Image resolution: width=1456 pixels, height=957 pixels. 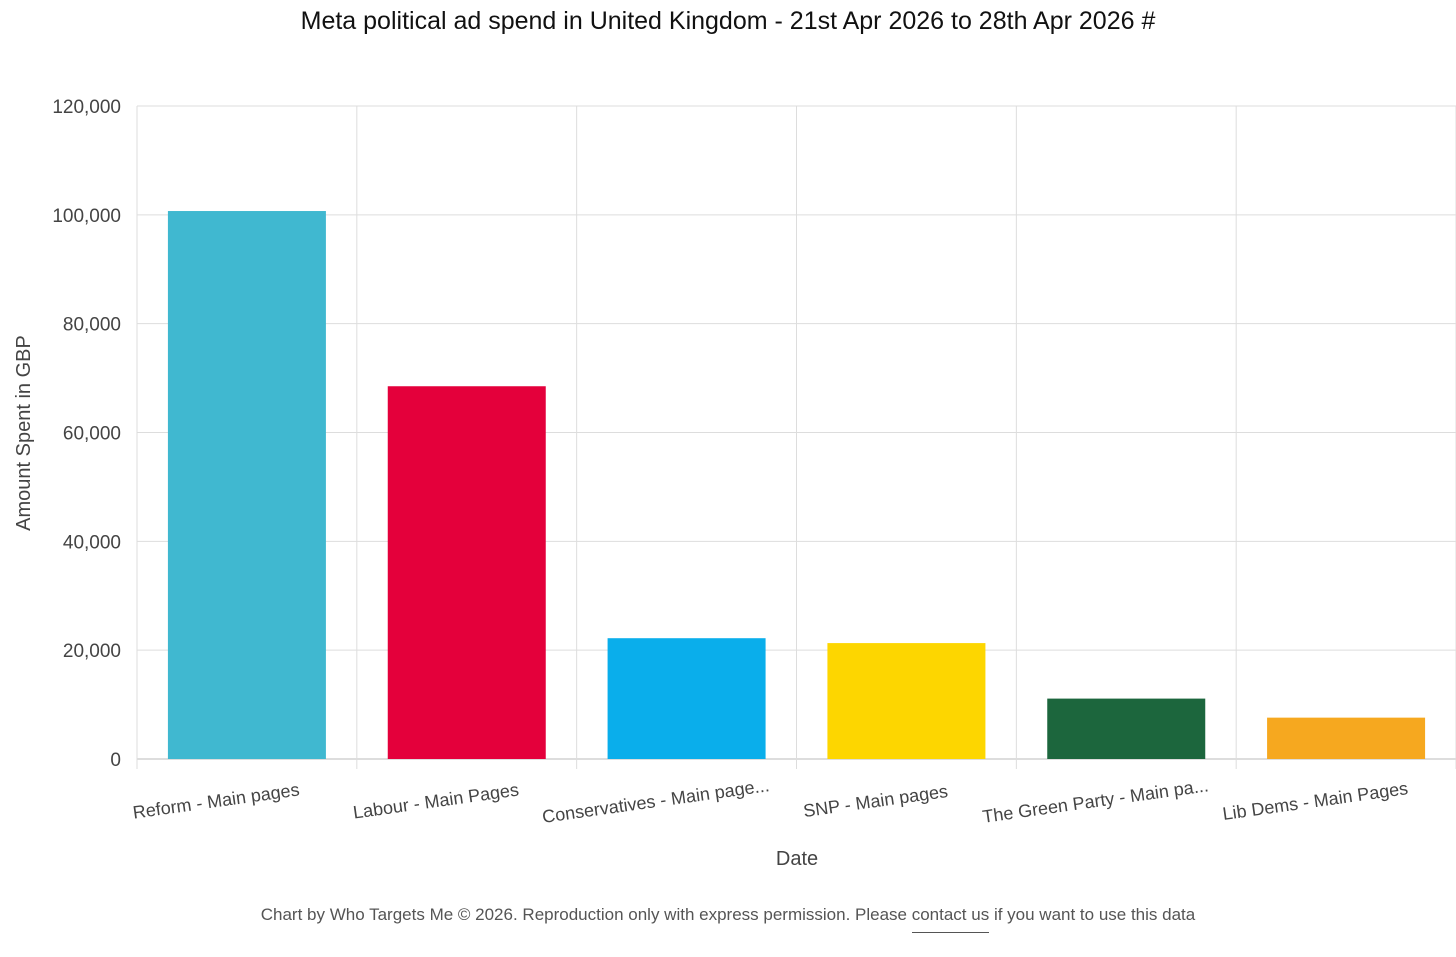 I want to click on y-axis-ticks: 0 20,000 40,000 60,000 80,000 100,000 120,000, so click(x=86, y=434).